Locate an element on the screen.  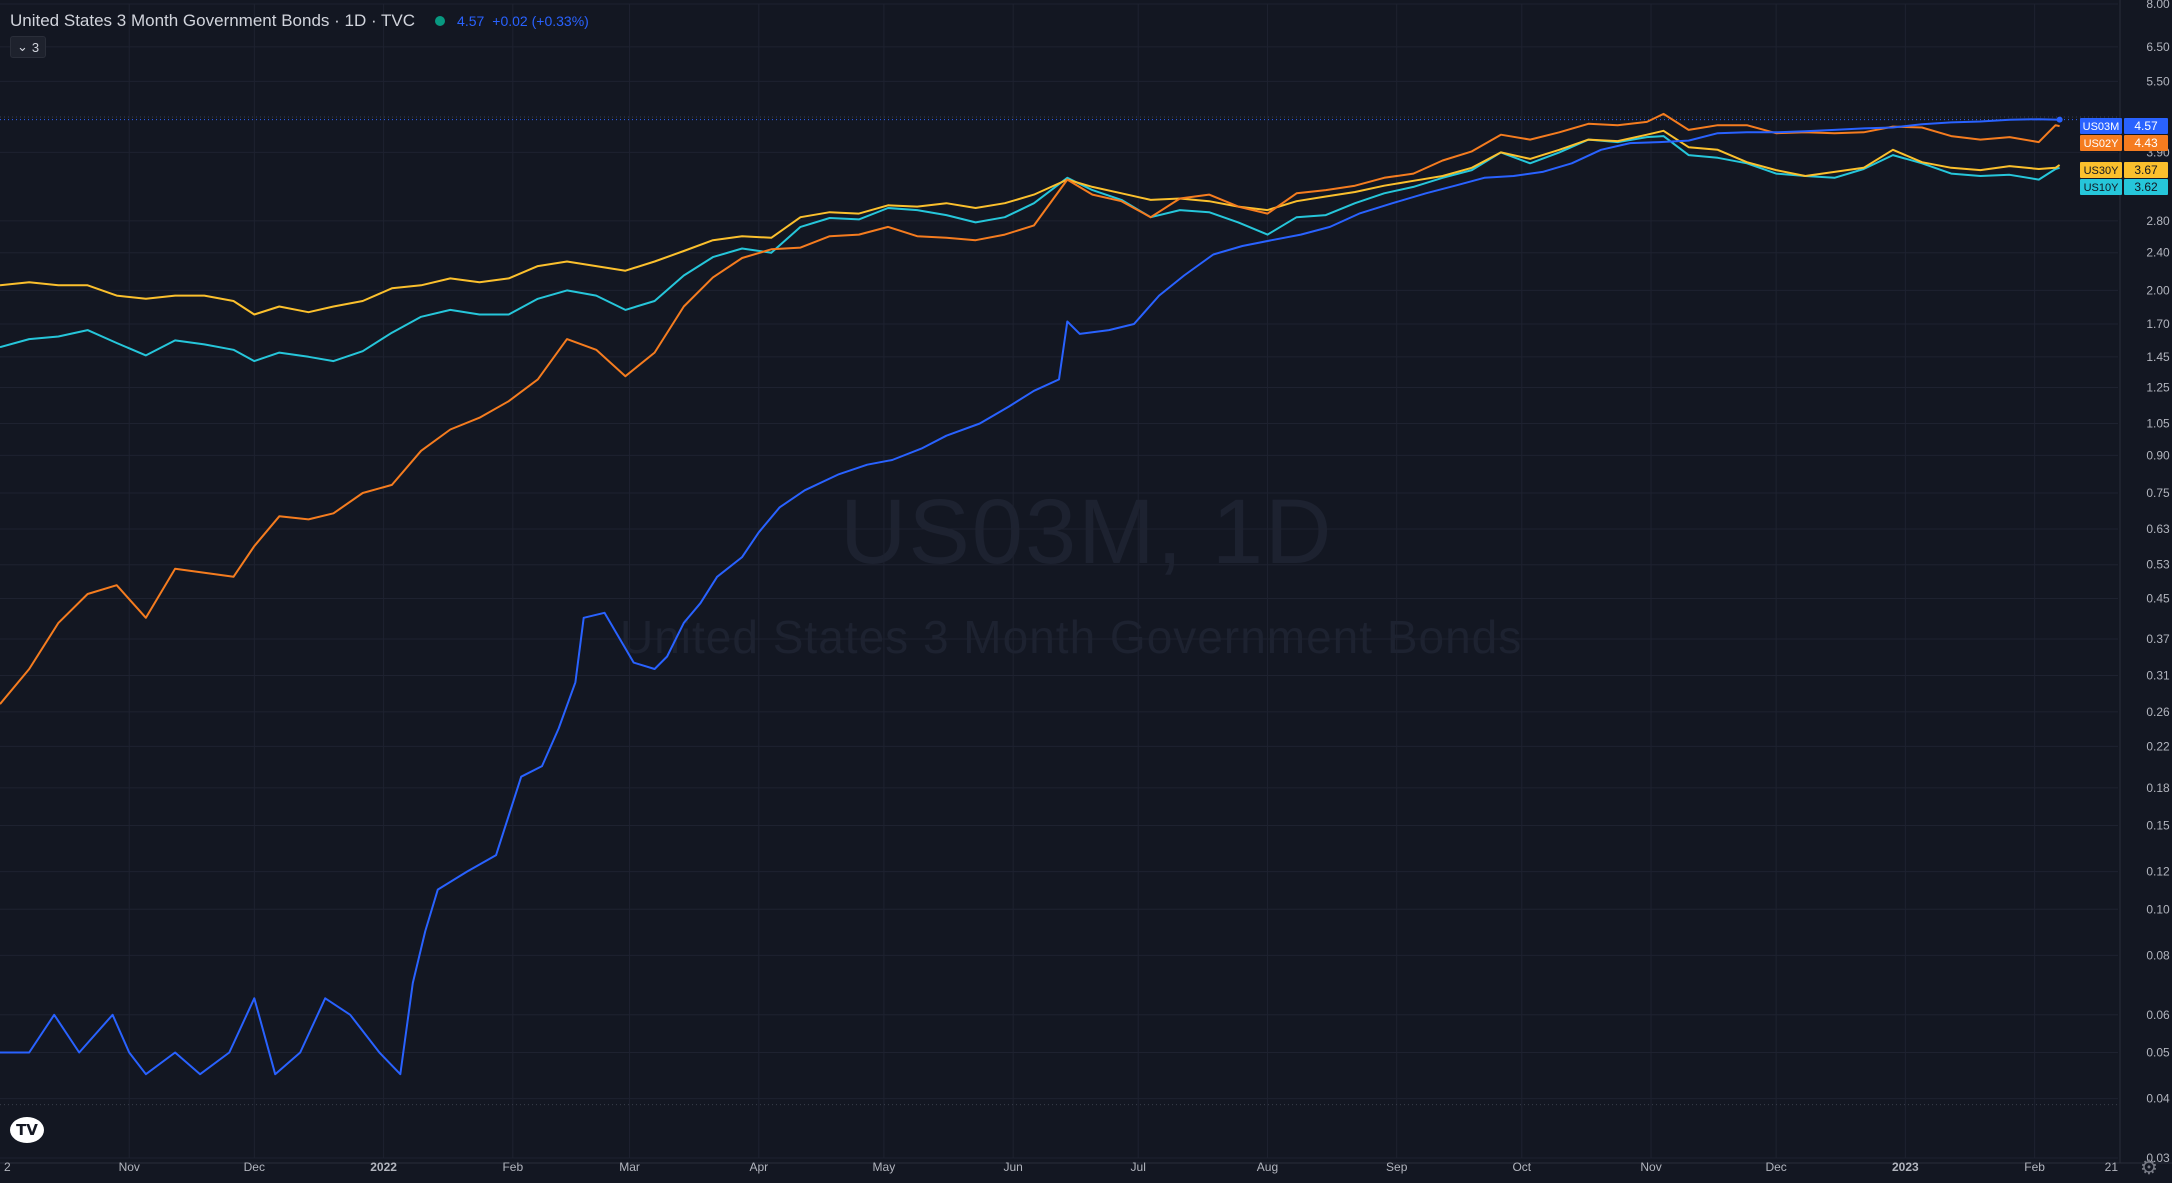
y-tick-label: 0.31 is located at coordinates (2158, 676).